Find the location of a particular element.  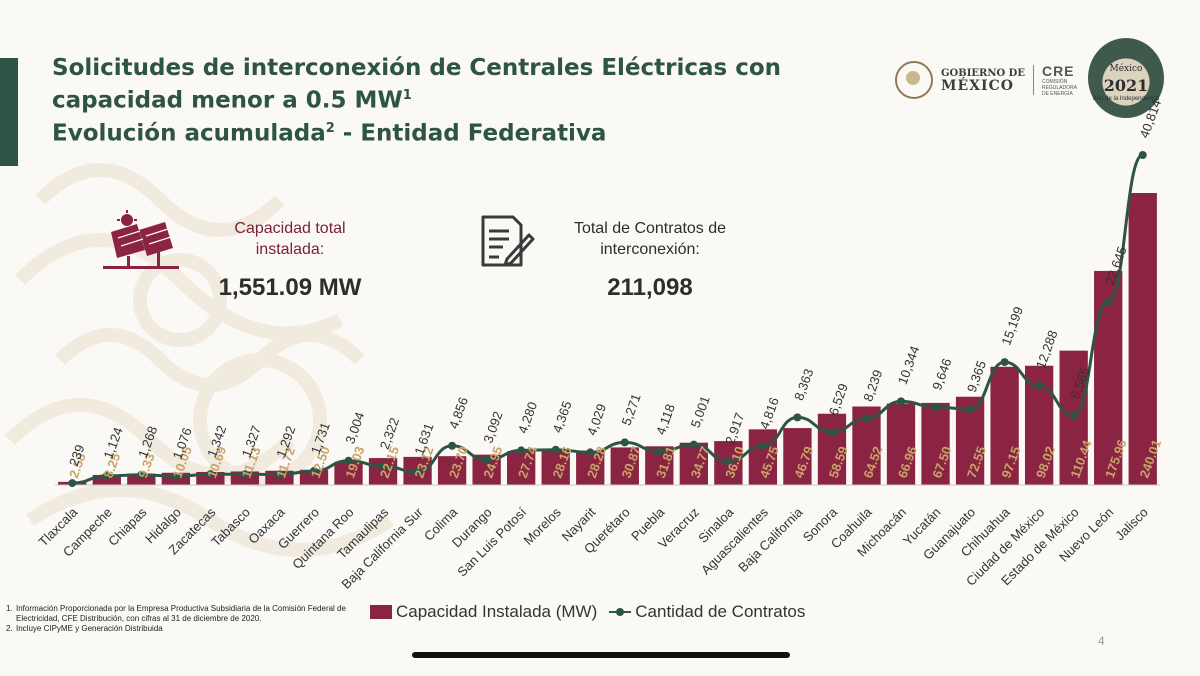

line-value-label: 2,322 is located at coordinates (389, 434).